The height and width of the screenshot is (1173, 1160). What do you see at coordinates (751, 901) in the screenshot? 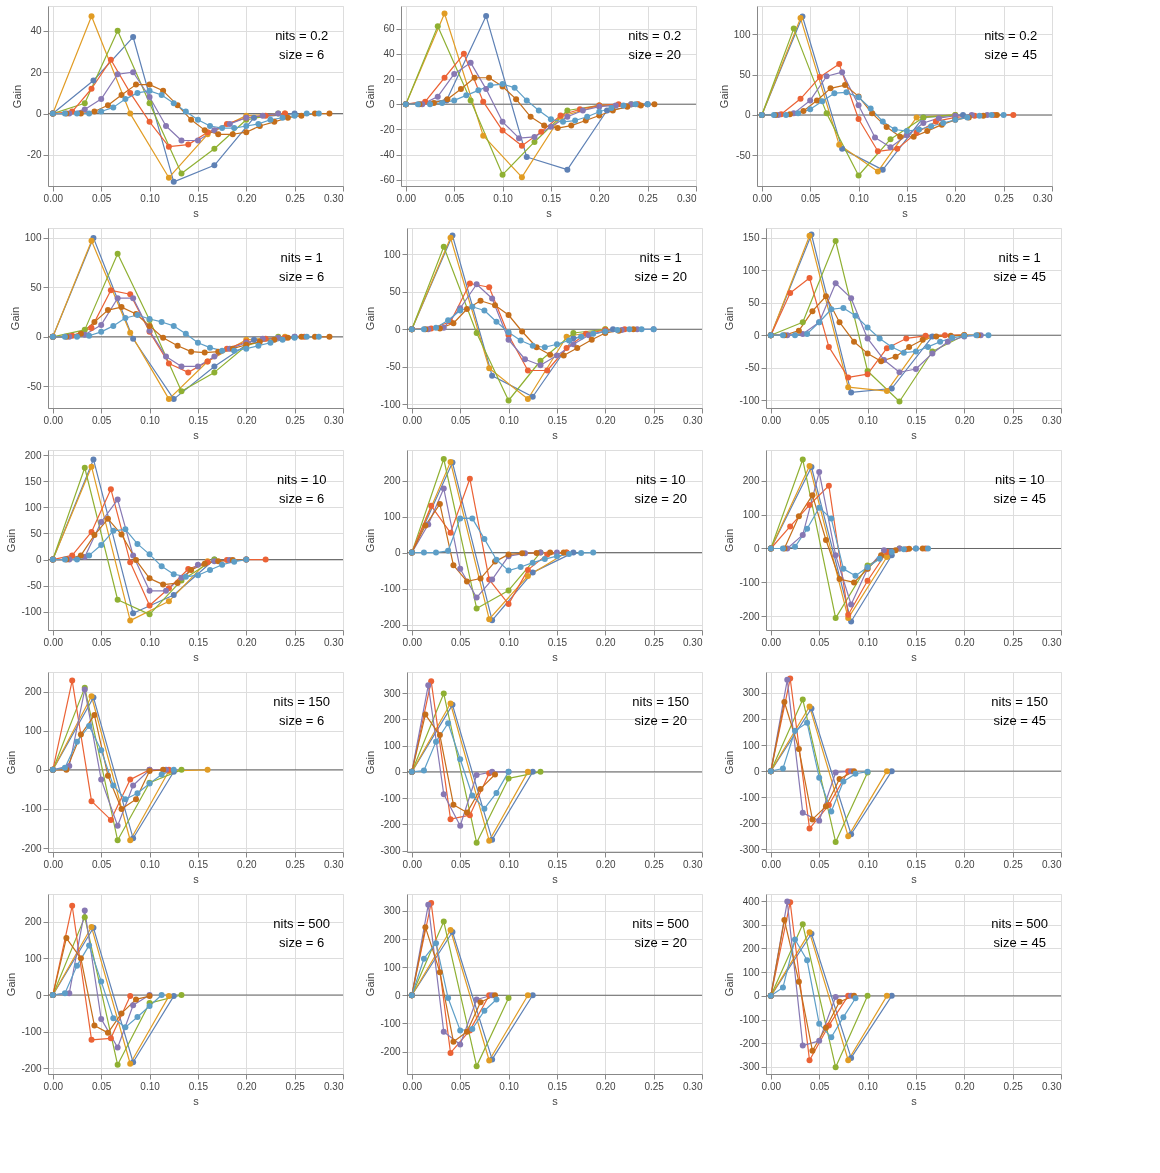
I see `y-tick-label: 400` at bounding box center [751, 901].